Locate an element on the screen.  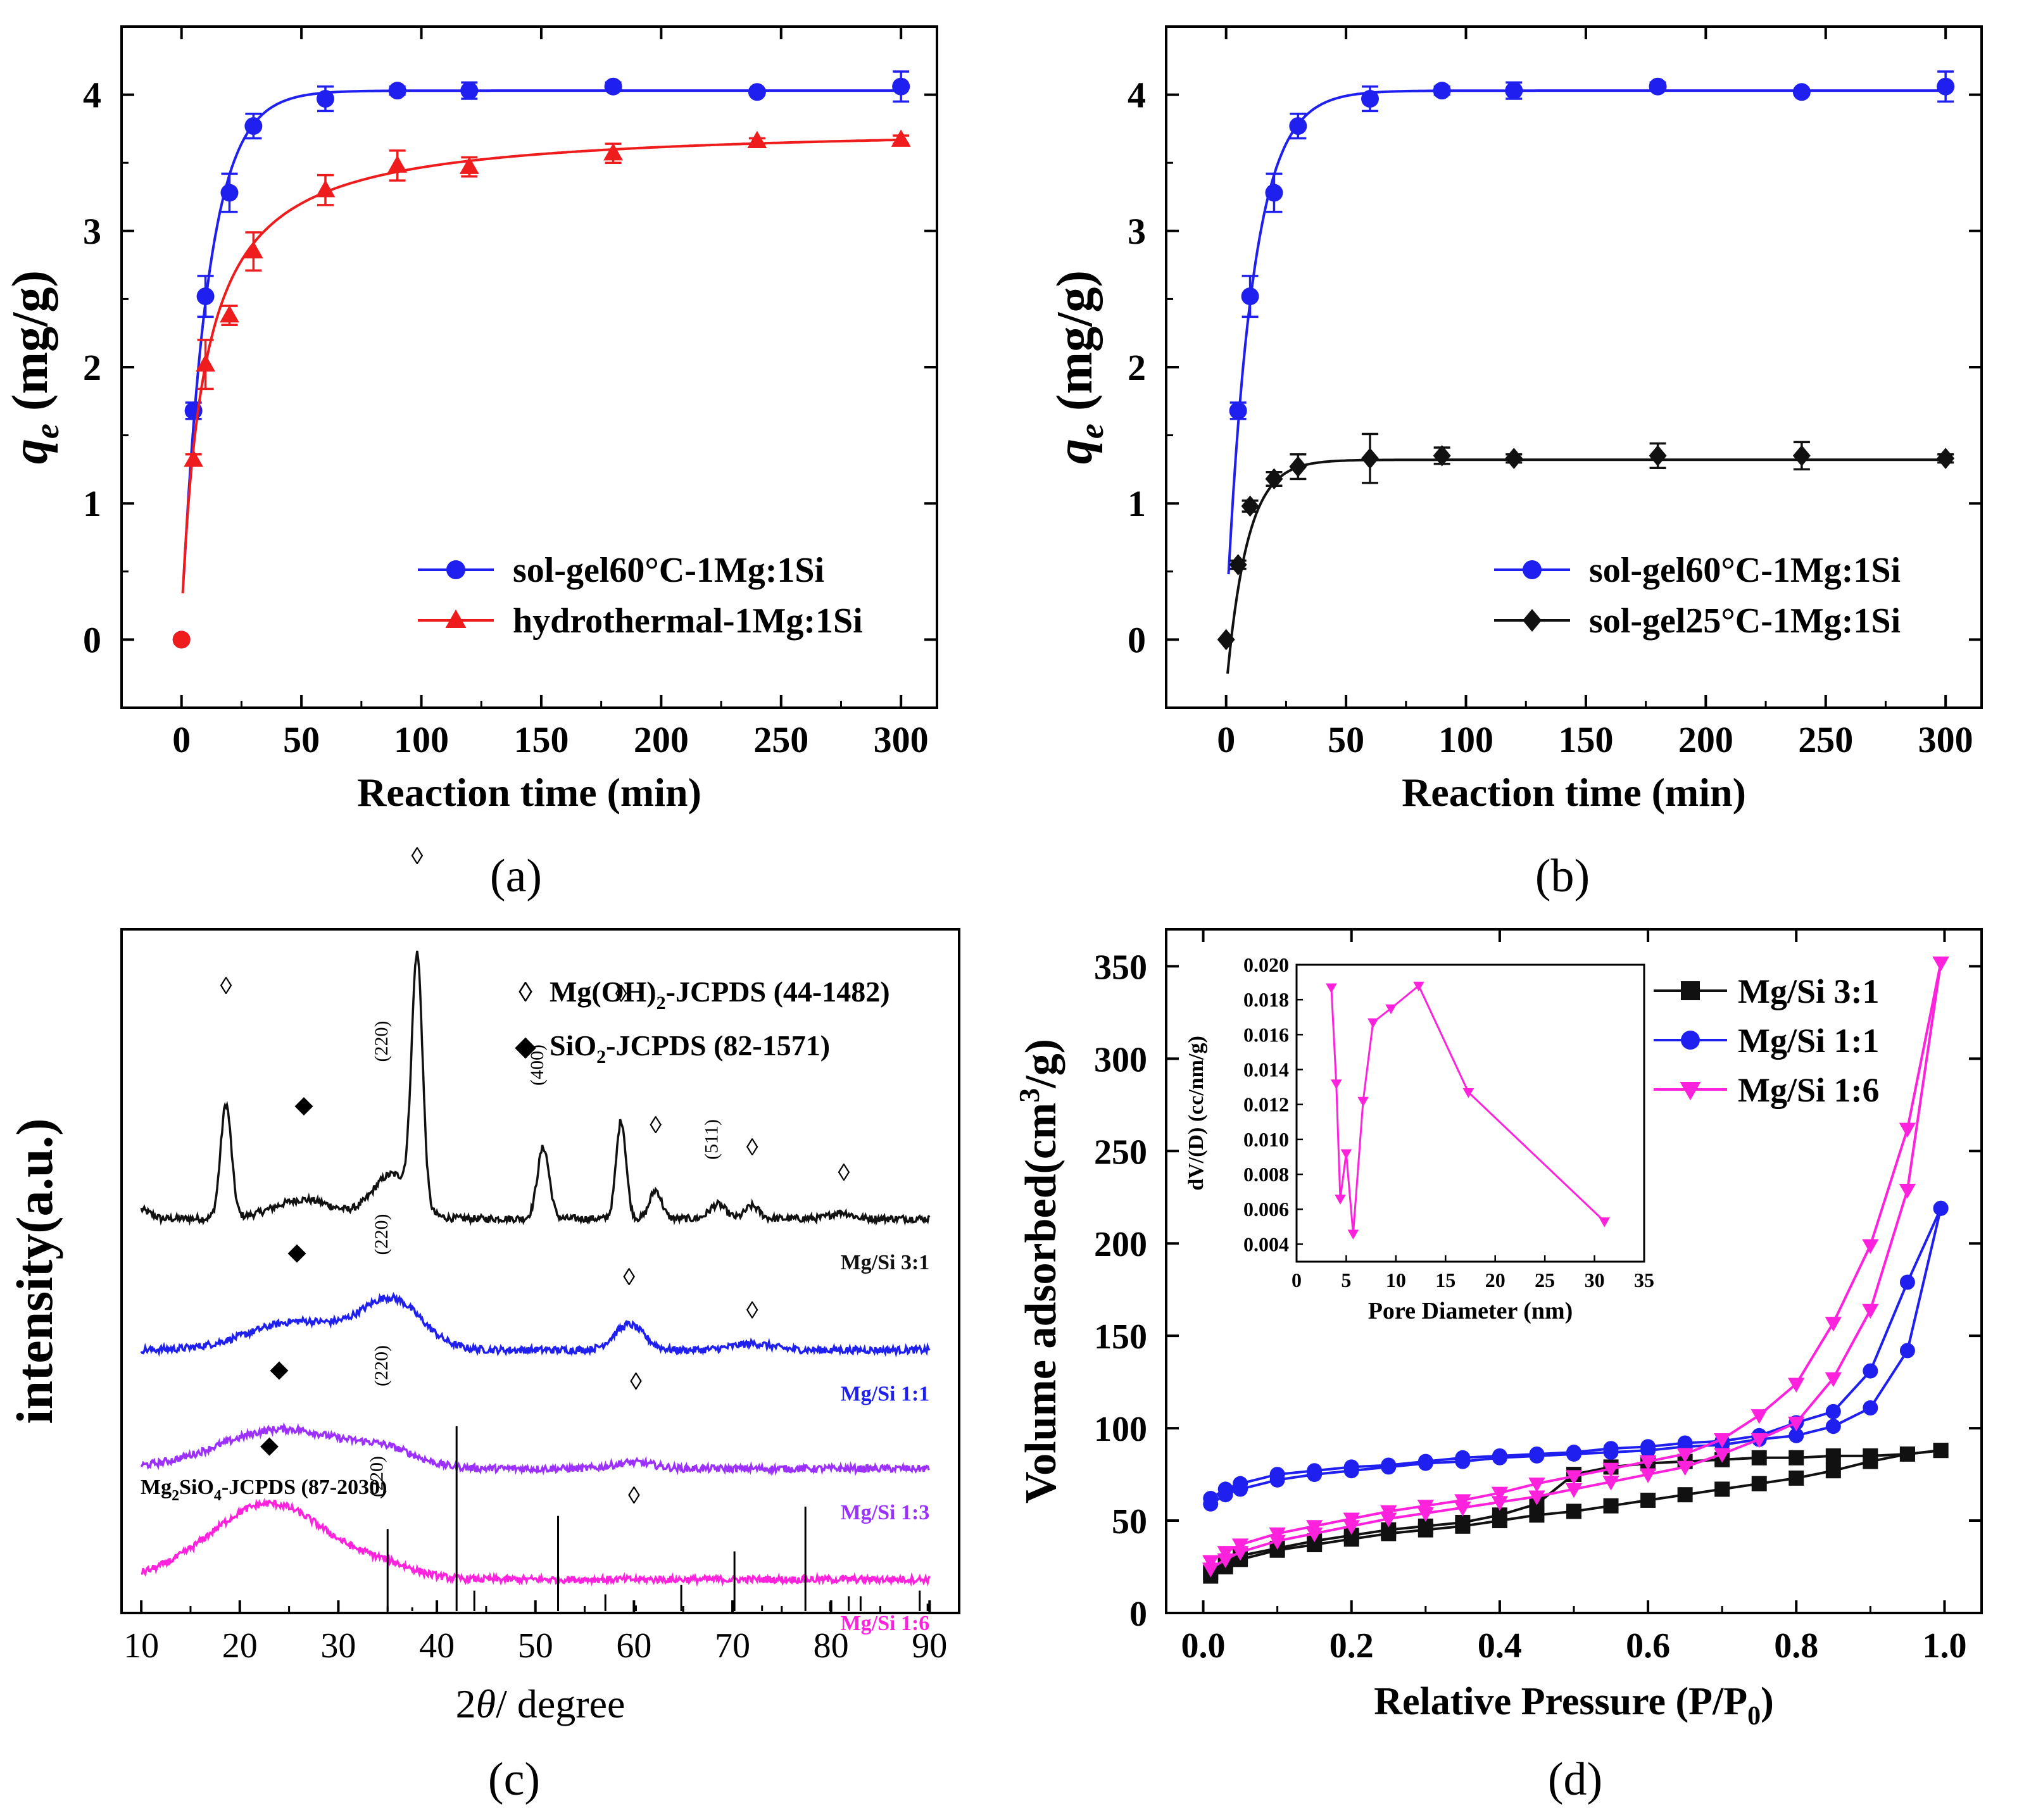
x-tick-label: 50 is located at coordinates (301, 739).